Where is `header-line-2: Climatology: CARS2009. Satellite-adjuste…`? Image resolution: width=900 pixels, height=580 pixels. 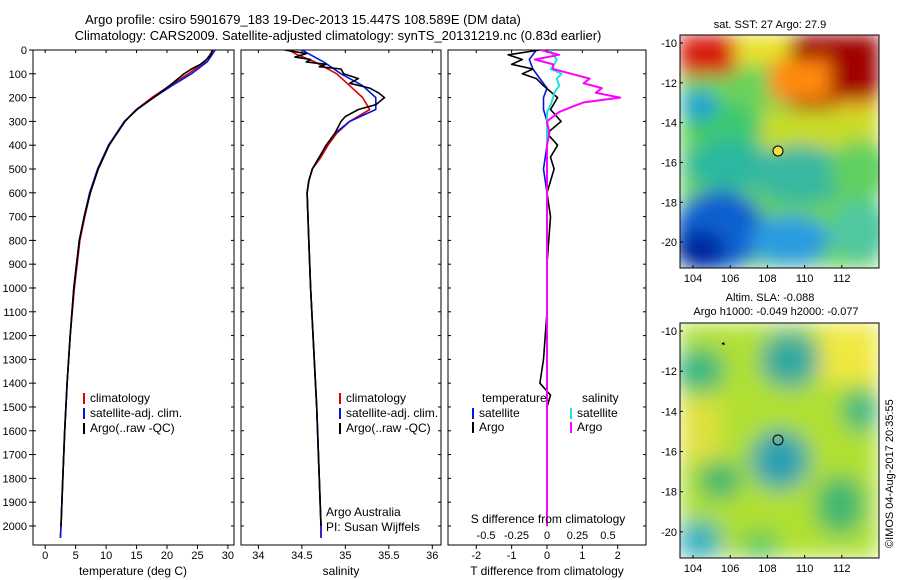 header-line-2: Climatology: CARS2009. Satellite-adjuste… is located at coordinates (338, 35).